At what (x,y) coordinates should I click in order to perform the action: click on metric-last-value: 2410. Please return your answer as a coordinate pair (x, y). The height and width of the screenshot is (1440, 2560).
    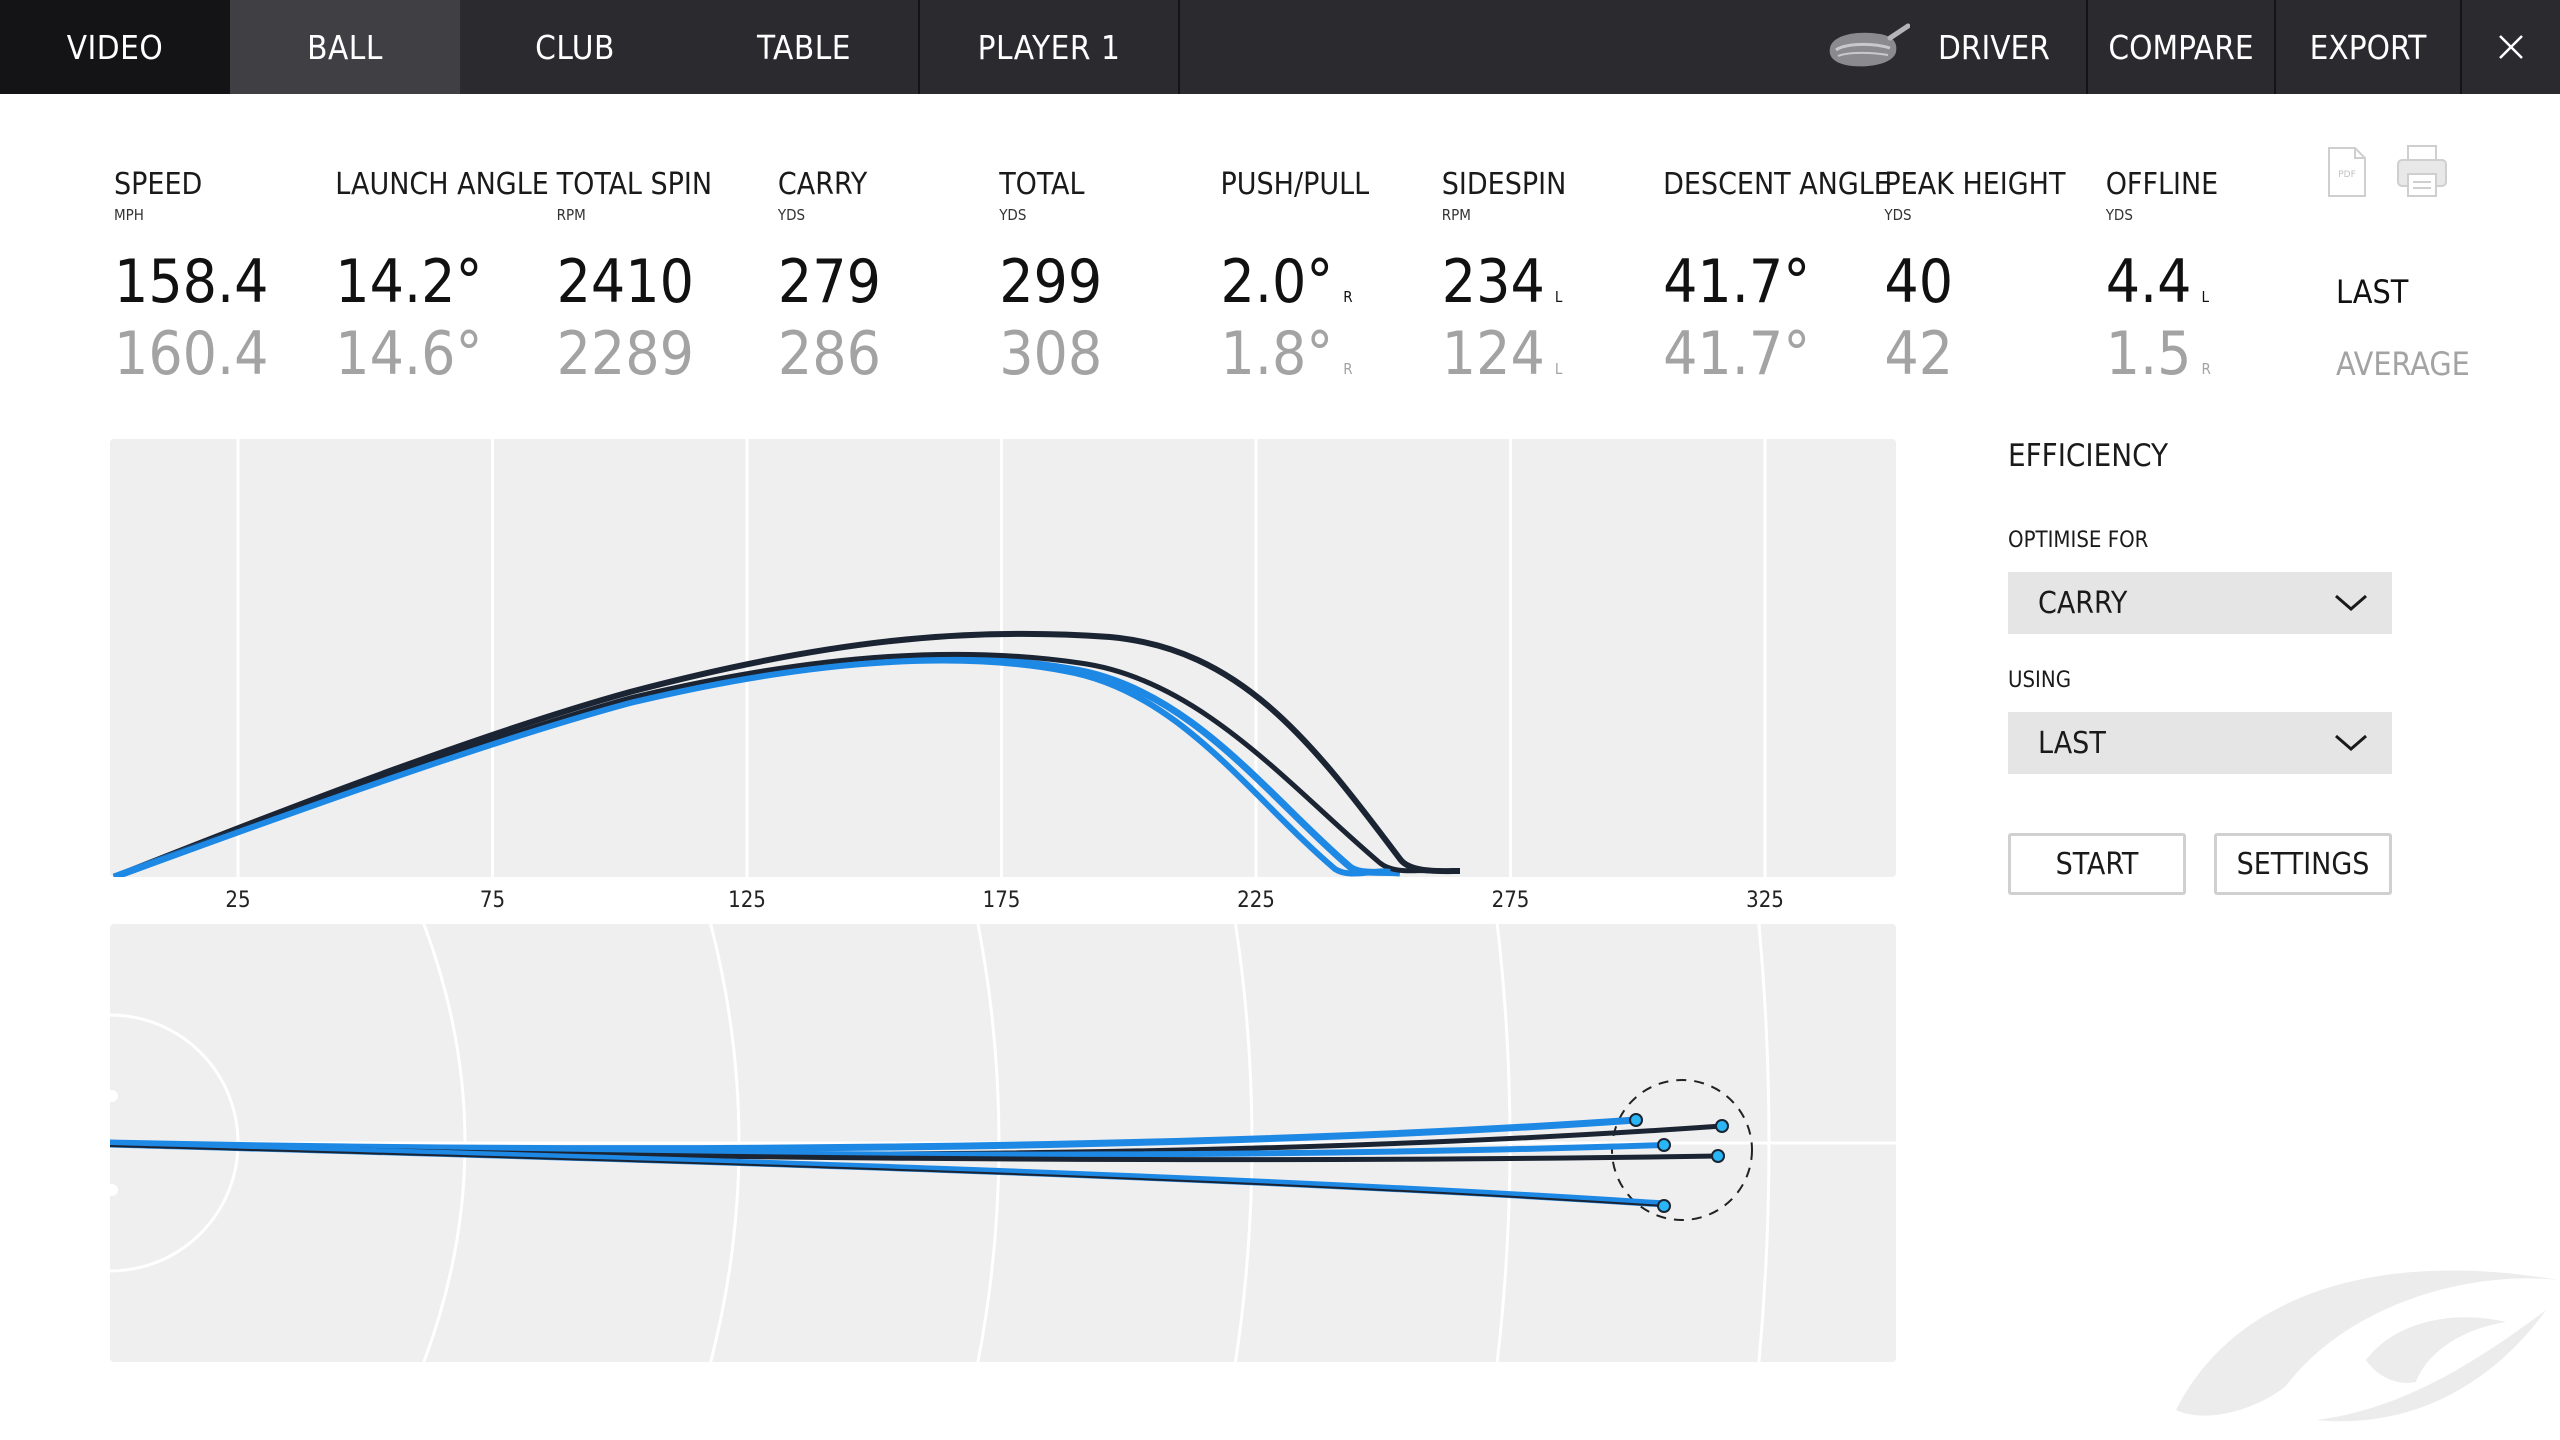
    Looking at the image, I should click on (625, 282).